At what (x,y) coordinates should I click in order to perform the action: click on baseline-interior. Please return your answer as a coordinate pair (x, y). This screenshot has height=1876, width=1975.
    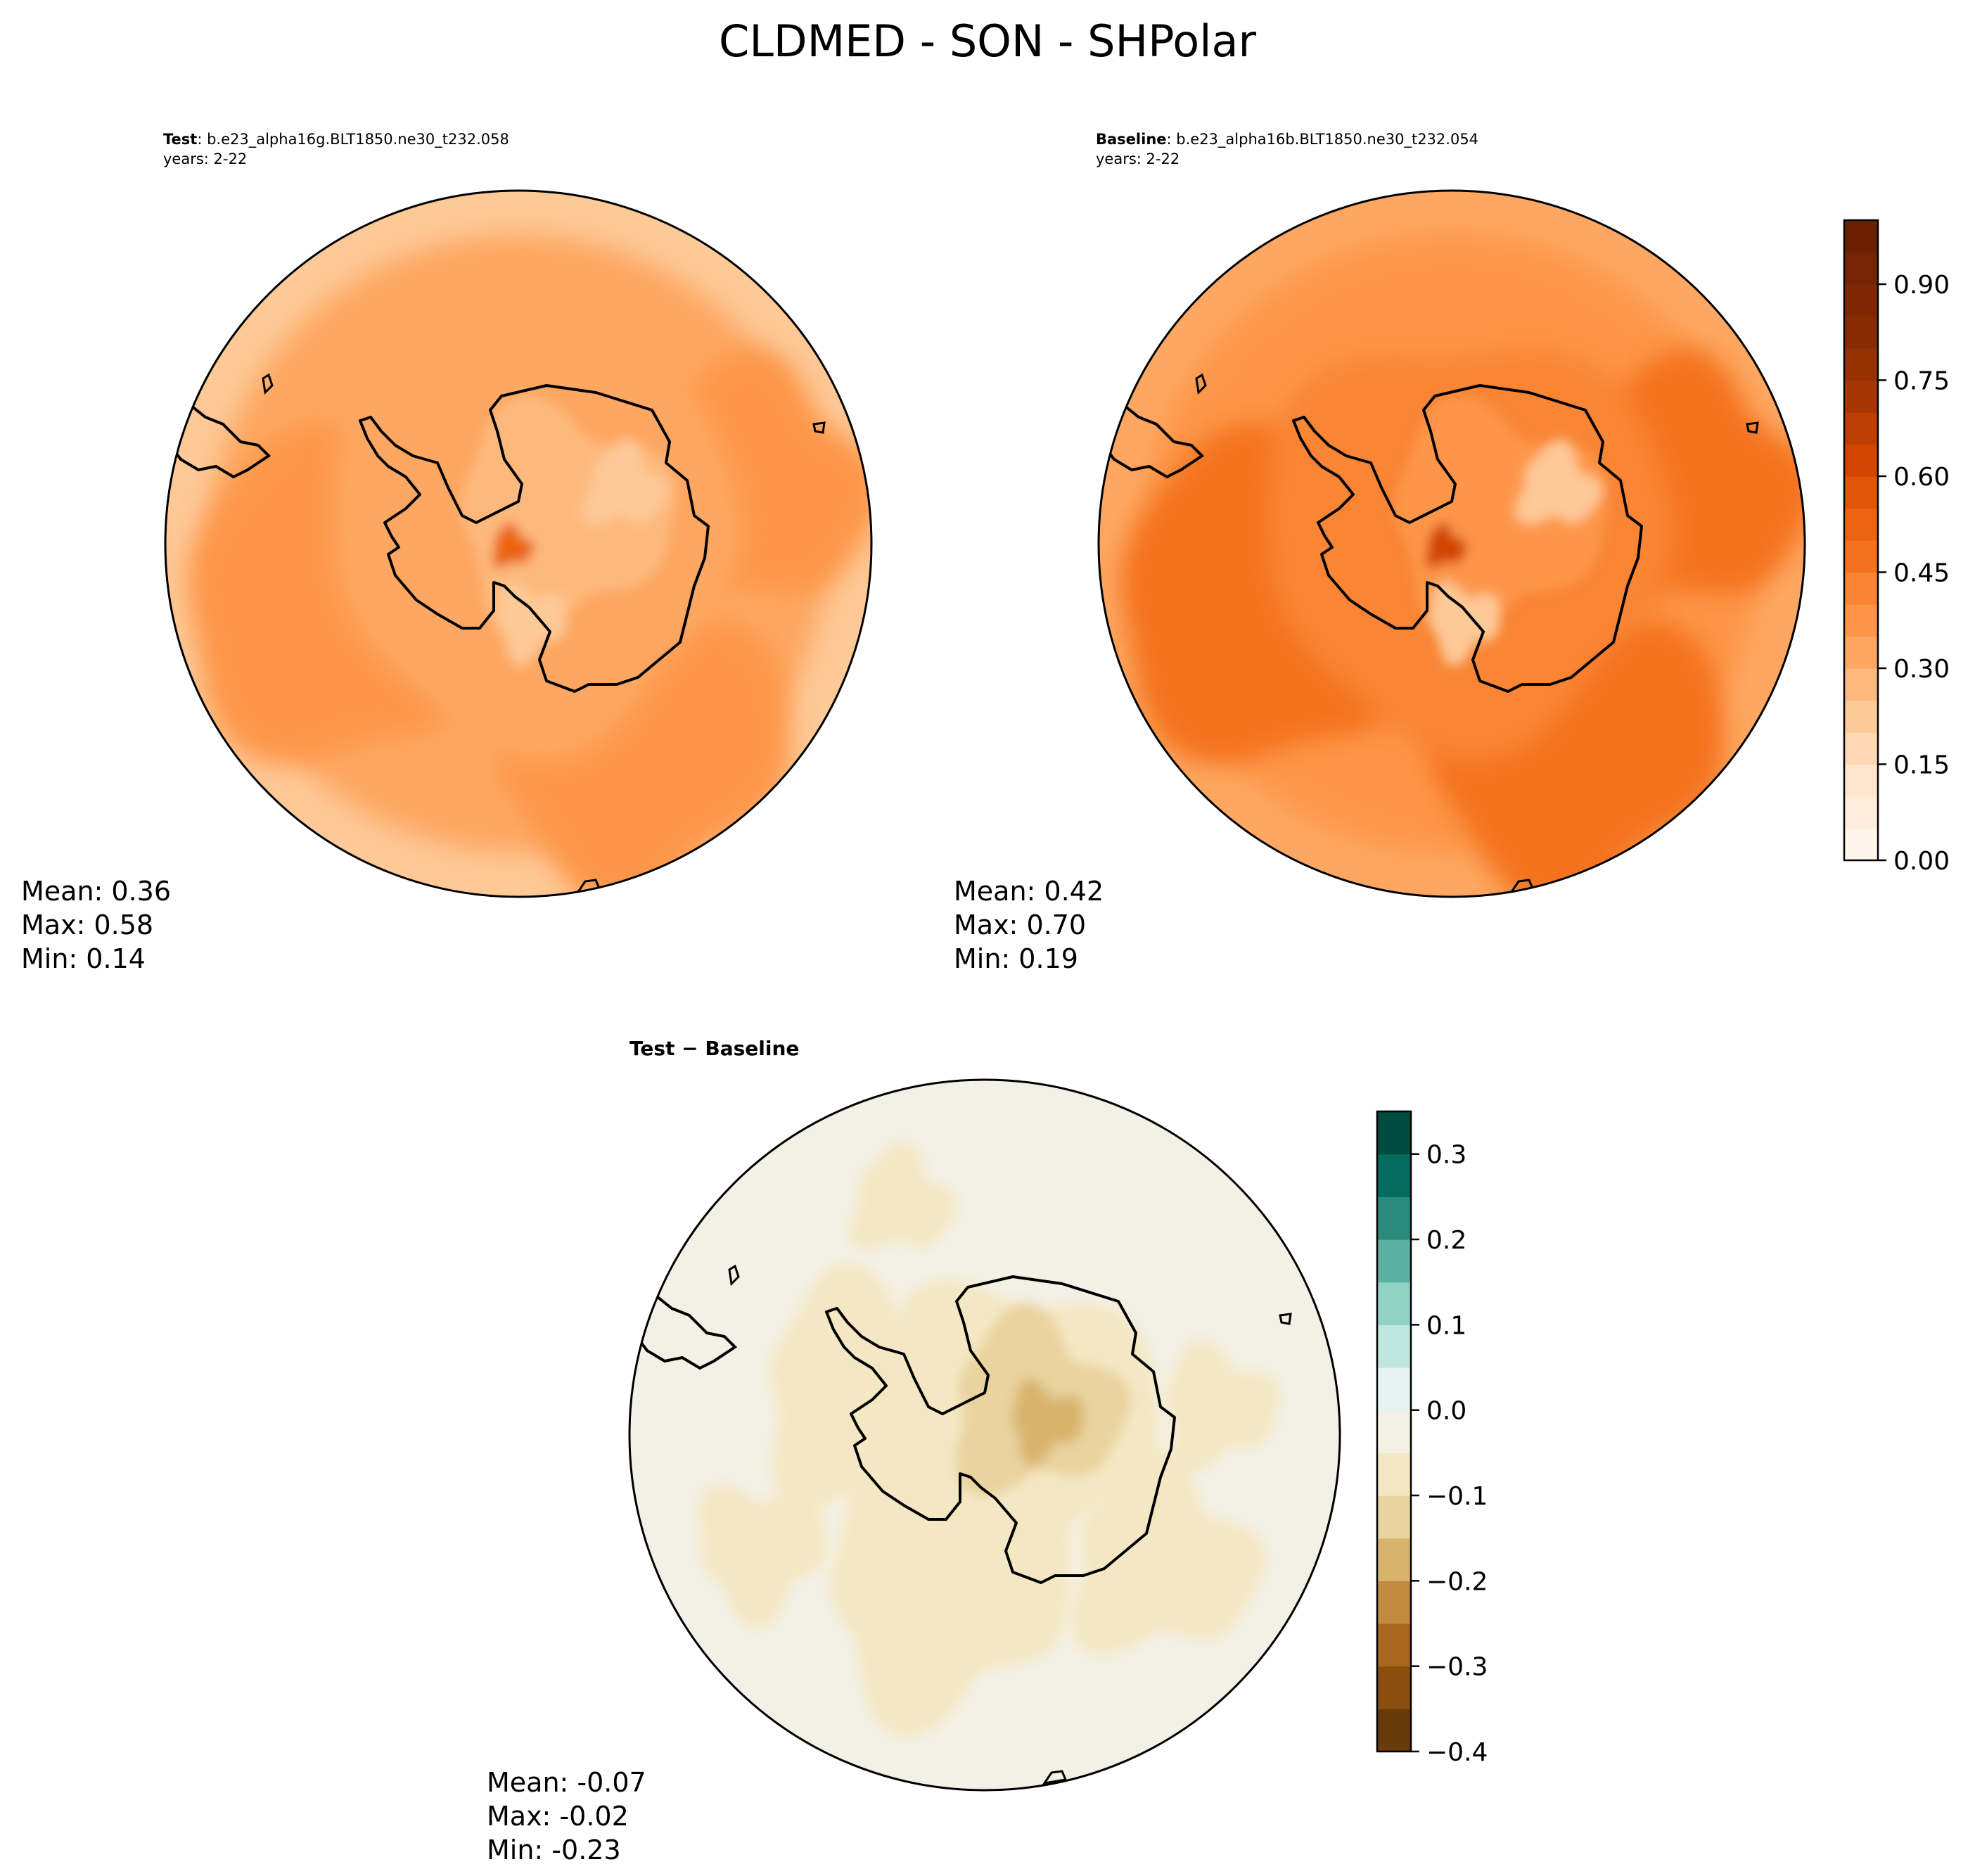
    Looking at the image, I should click on (1501, 530).